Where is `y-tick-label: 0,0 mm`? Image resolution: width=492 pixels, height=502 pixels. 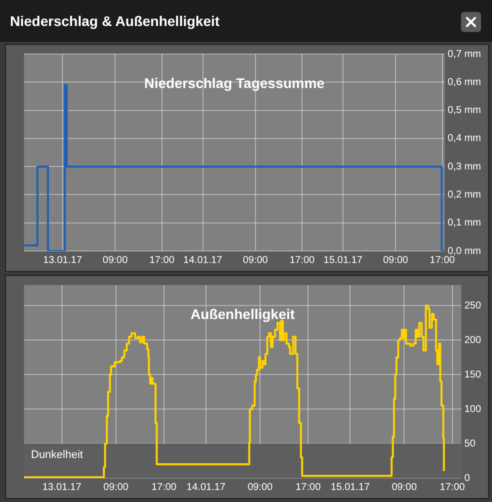 y-tick-label: 0,0 mm is located at coordinates (465, 251).